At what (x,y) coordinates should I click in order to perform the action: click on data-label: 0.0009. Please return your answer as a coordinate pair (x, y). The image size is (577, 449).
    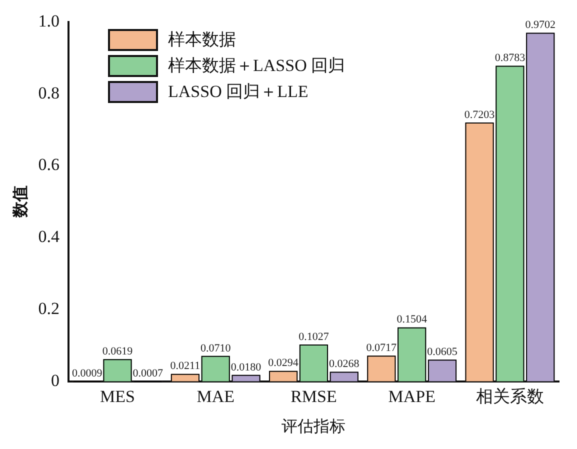
    Looking at the image, I should click on (87, 373).